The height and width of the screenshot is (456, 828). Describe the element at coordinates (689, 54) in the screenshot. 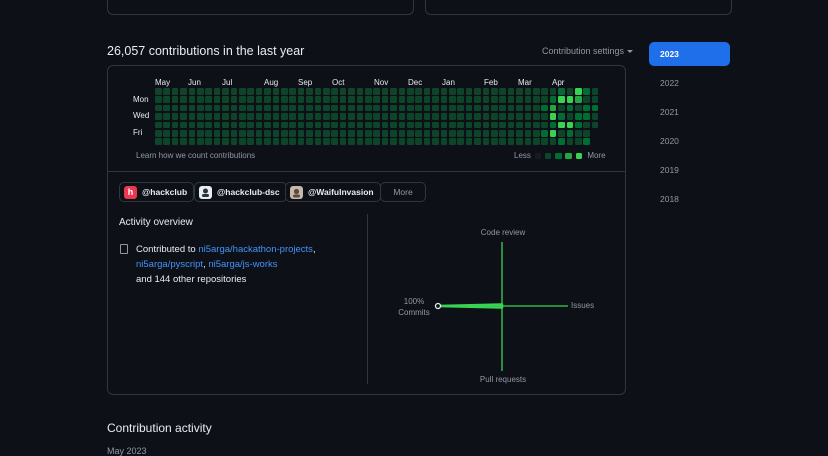

I see `year-button-2023: 2023` at that location.